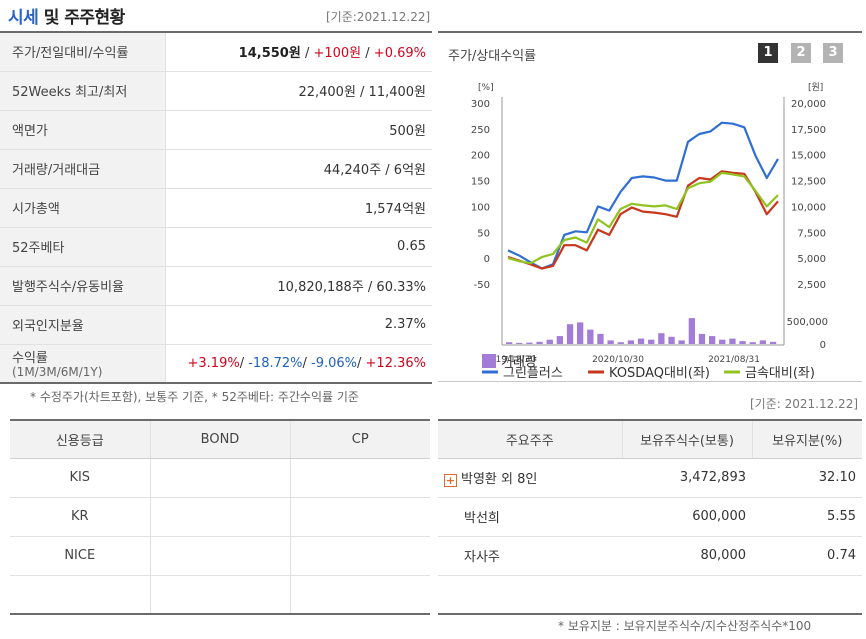 This screenshot has height=639, width=866. Describe the element at coordinates (83, 247) in the screenshot. I see `row-label: 52주베타` at that location.